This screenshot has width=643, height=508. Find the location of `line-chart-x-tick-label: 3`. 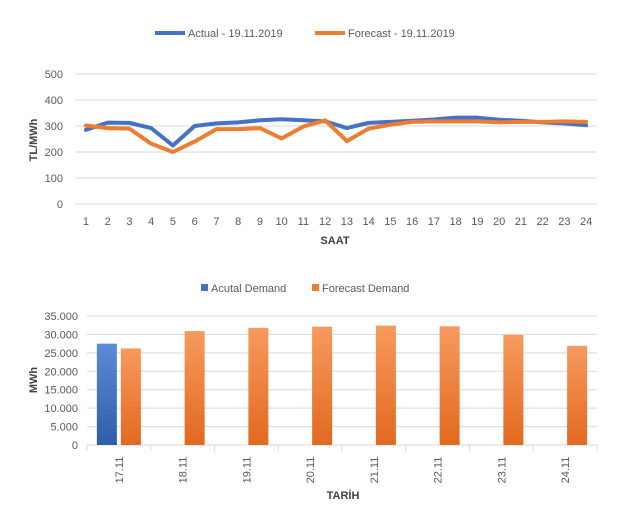

line-chart-x-tick-label: 3 is located at coordinates (129, 222).